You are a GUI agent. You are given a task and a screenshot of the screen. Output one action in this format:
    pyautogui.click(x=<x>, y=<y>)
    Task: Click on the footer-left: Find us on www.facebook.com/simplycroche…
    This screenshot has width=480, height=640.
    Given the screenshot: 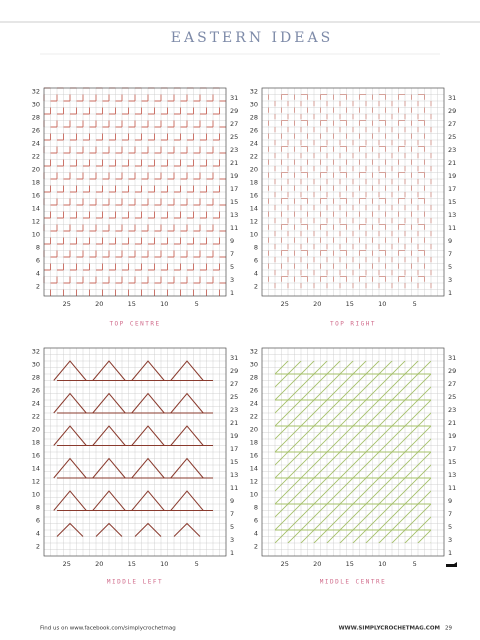 What is the action you would take?
    pyautogui.click(x=108, y=629)
    